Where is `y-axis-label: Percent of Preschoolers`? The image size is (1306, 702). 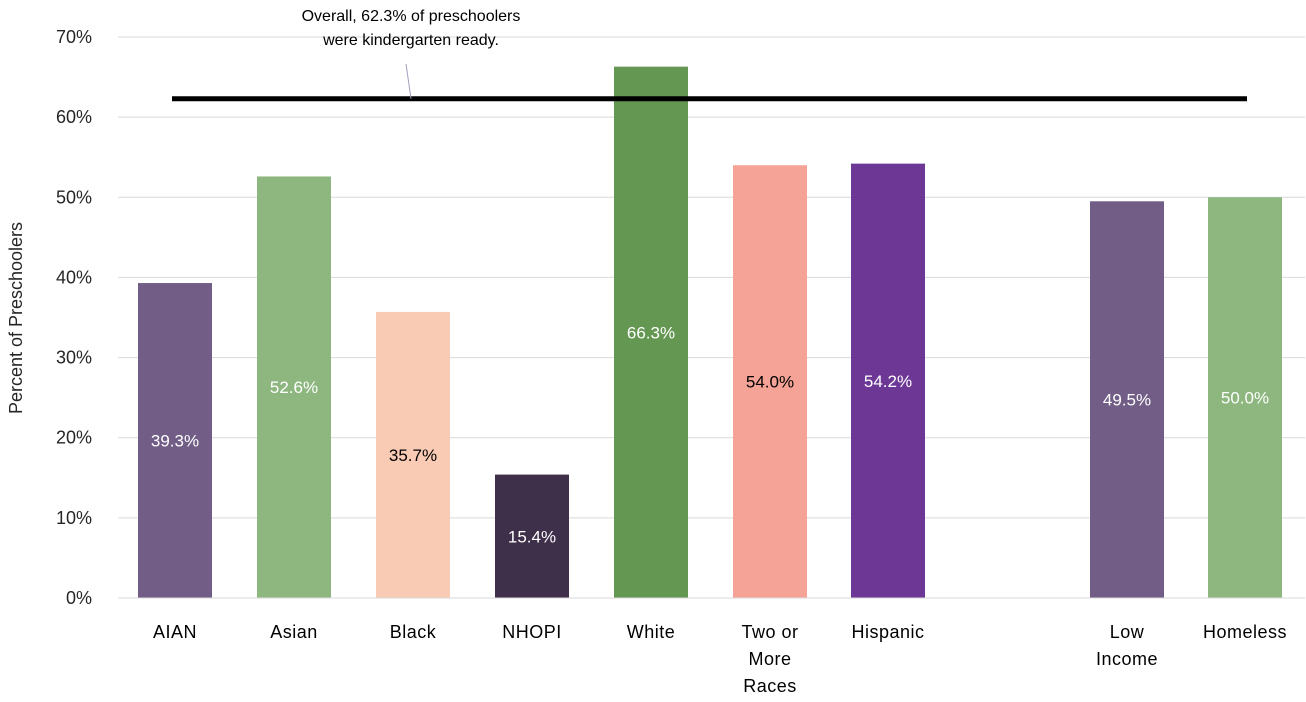
y-axis-label: Percent of Preschoolers is located at coordinates (16, 318).